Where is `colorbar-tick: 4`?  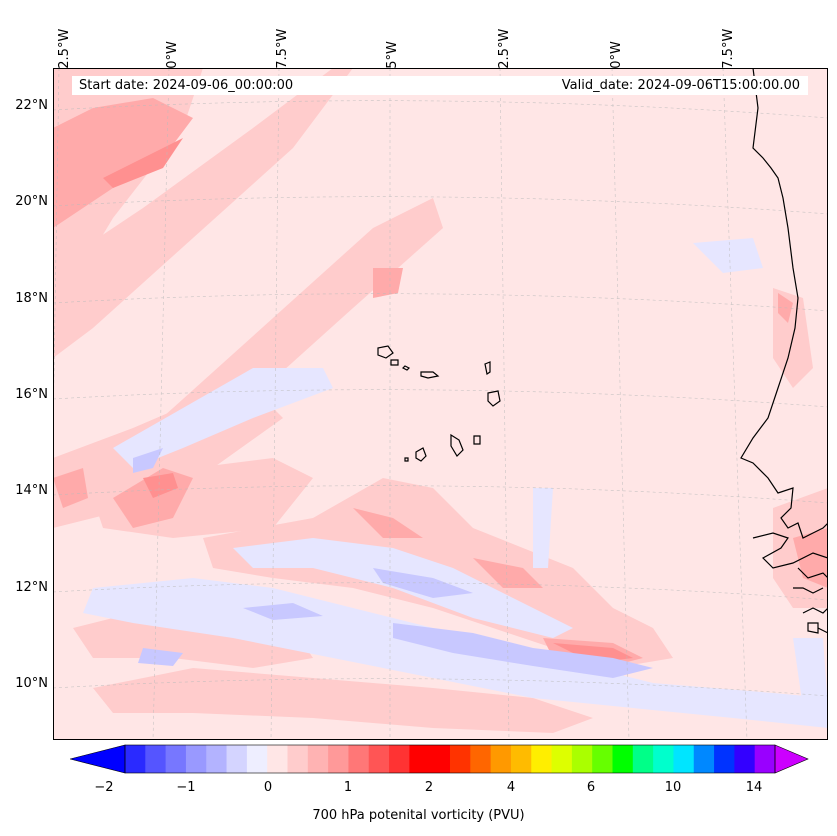
colorbar-tick: 4 is located at coordinates (511, 787).